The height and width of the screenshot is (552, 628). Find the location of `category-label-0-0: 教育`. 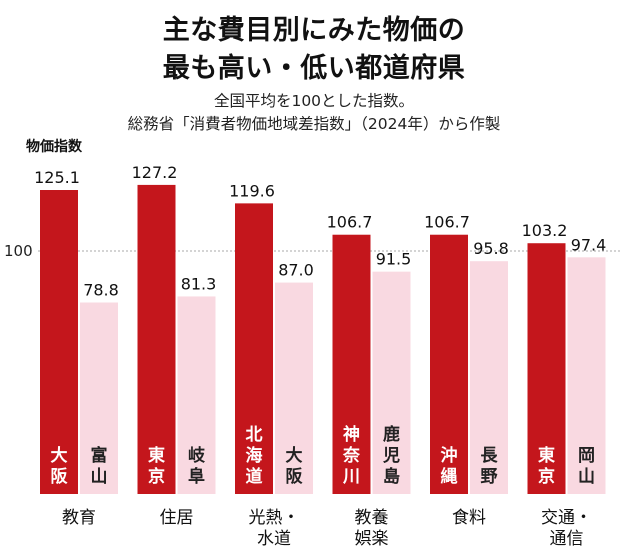

category-label-0-0: 教育 is located at coordinates (79, 518).